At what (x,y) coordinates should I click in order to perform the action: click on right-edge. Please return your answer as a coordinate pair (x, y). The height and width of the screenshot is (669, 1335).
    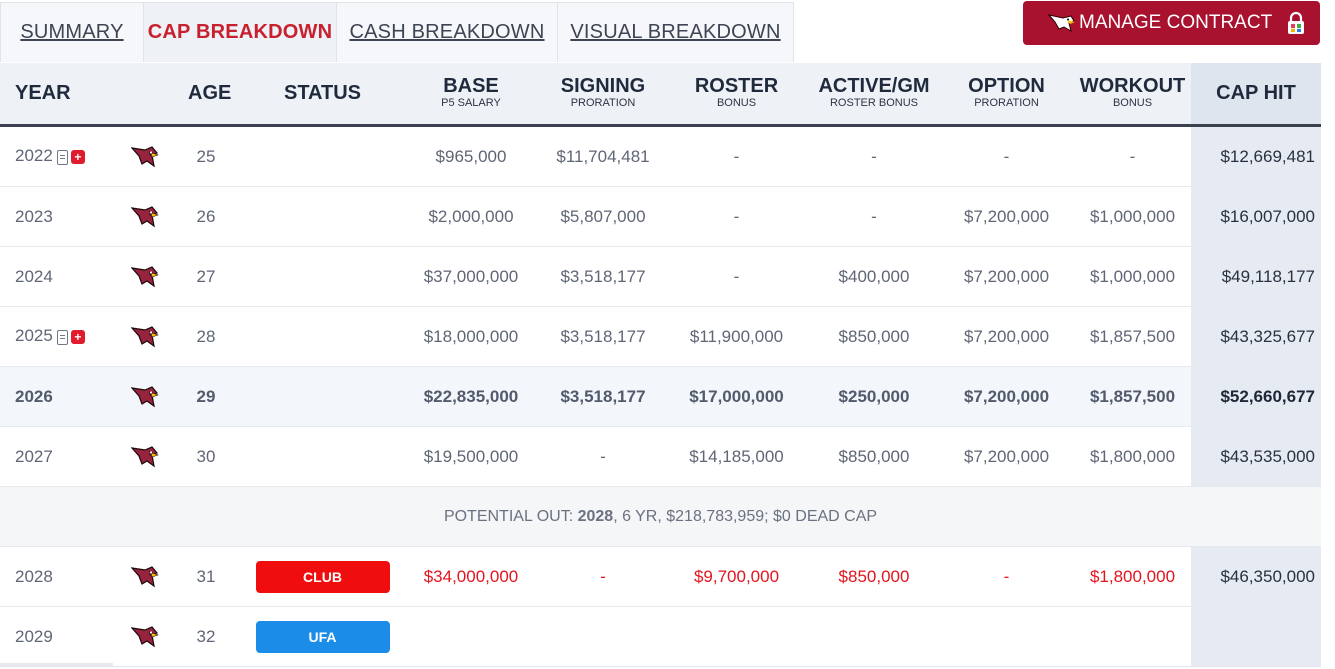
    Looking at the image, I should click on (1328, 366).